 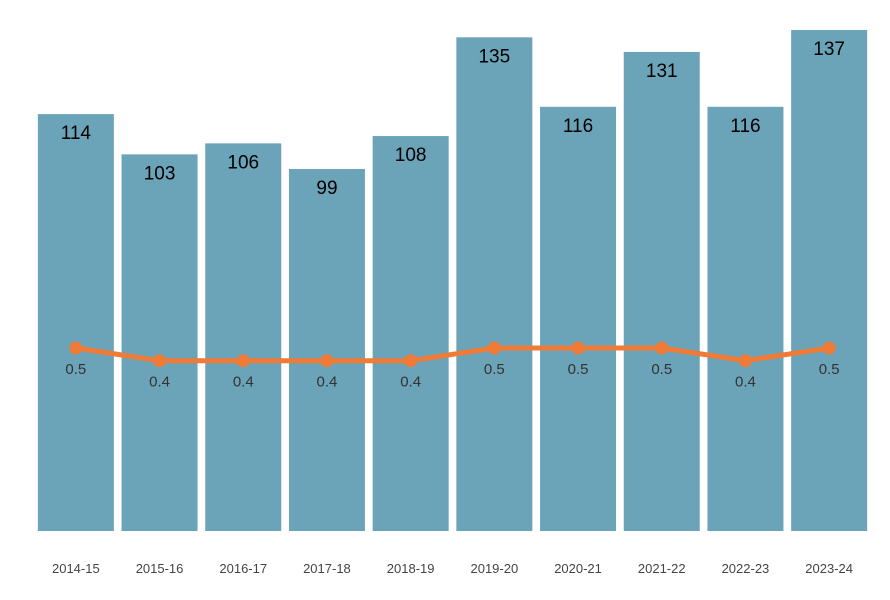 What do you see at coordinates (411, 155) in the screenshot?
I see `bar-value-label: 108` at bounding box center [411, 155].